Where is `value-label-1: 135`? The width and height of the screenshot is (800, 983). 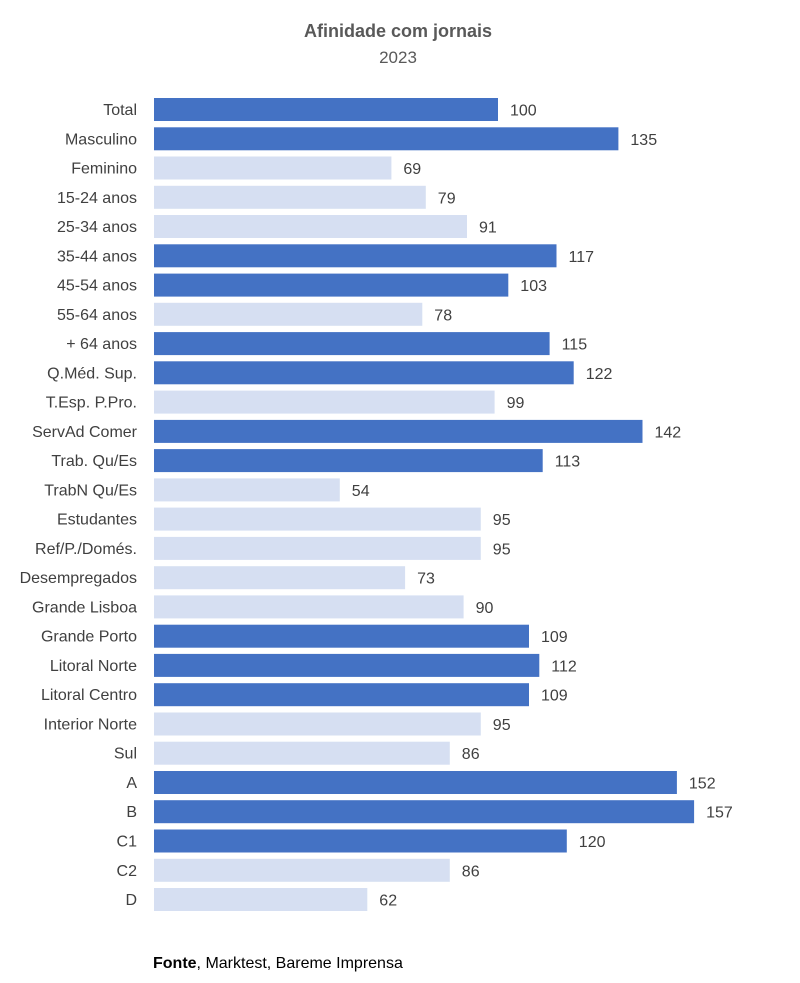 value-label-1: 135 is located at coordinates (643, 140).